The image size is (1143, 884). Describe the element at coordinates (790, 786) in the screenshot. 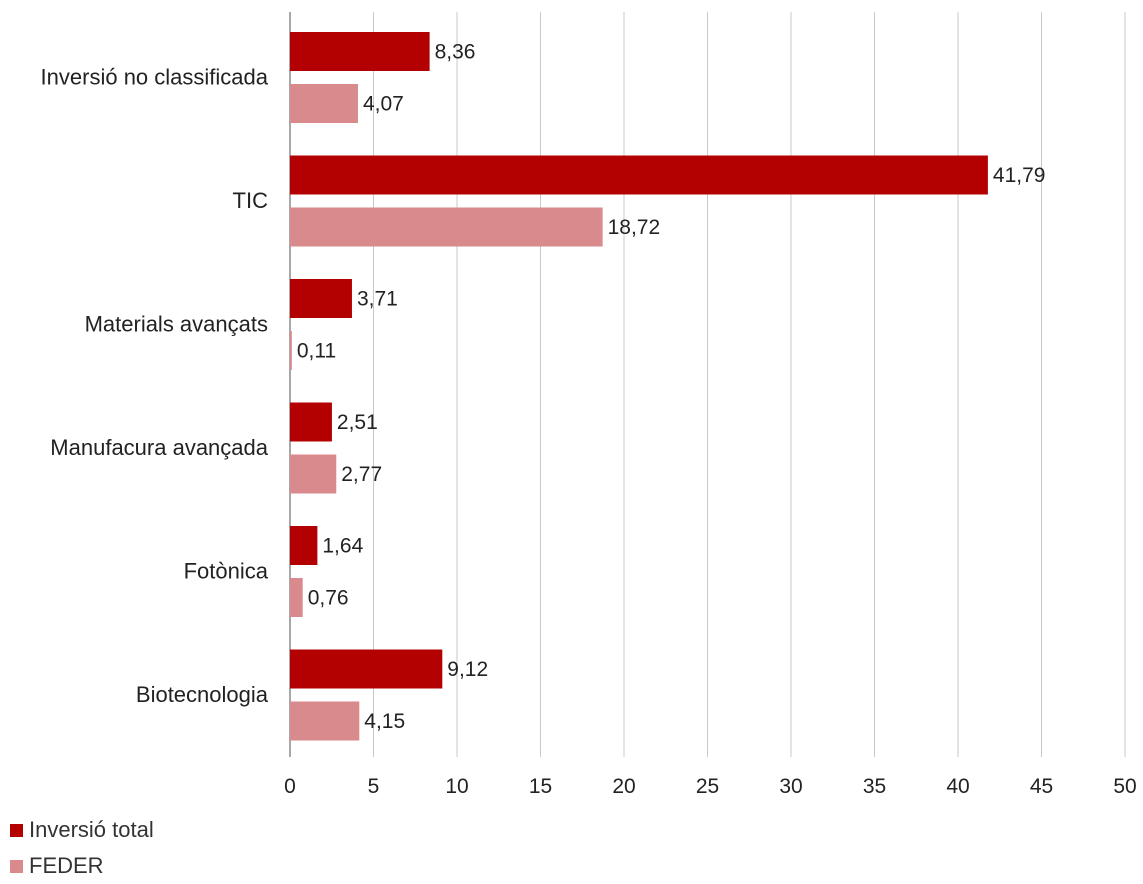

I see `x-tick-label: 30` at that location.